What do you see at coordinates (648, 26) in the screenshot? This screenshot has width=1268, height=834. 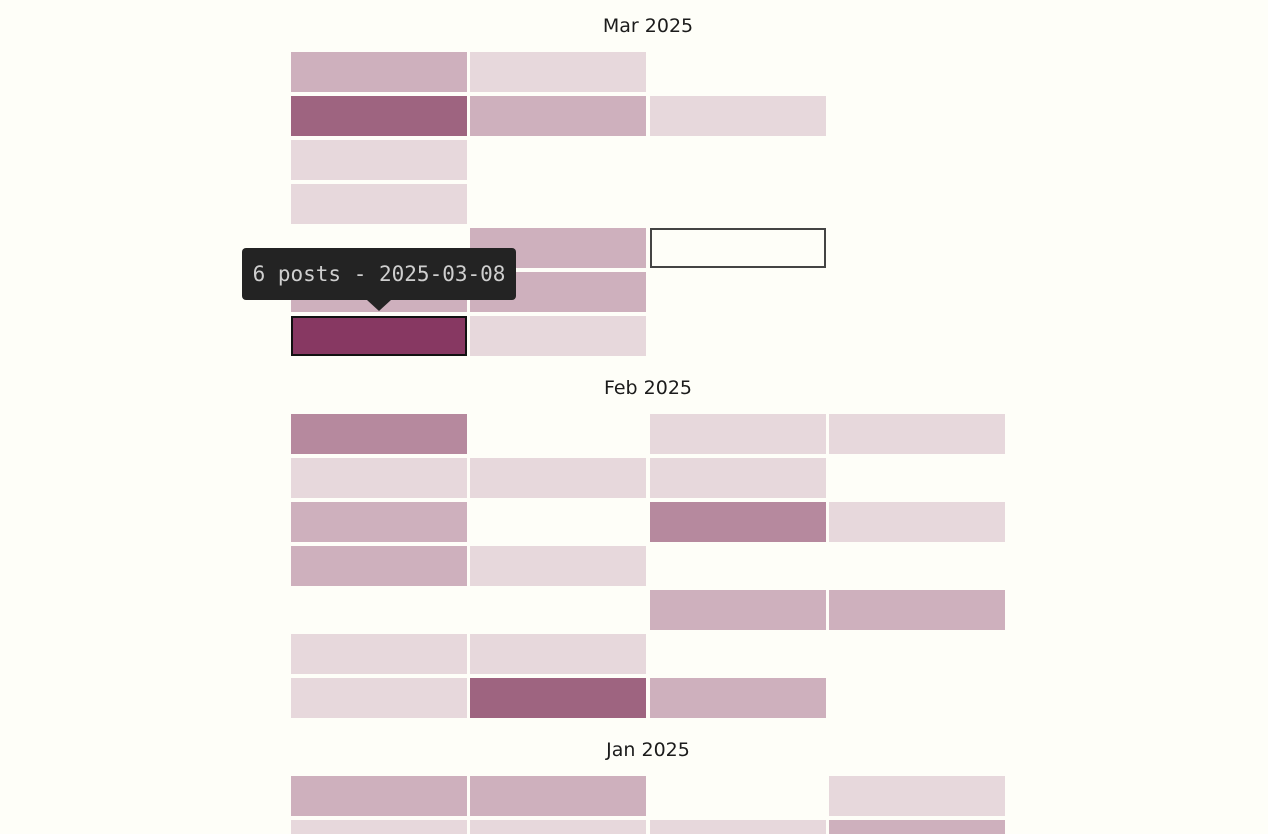 I see `month-title: Mar 2025` at bounding box center [648, 26].